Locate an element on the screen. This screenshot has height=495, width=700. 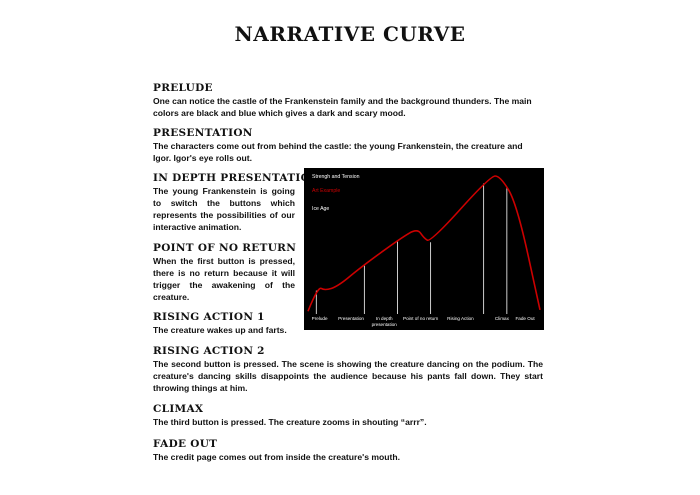
heading-rising-action-1: RISING ACTION 1 is located at coordinates (209, 317).